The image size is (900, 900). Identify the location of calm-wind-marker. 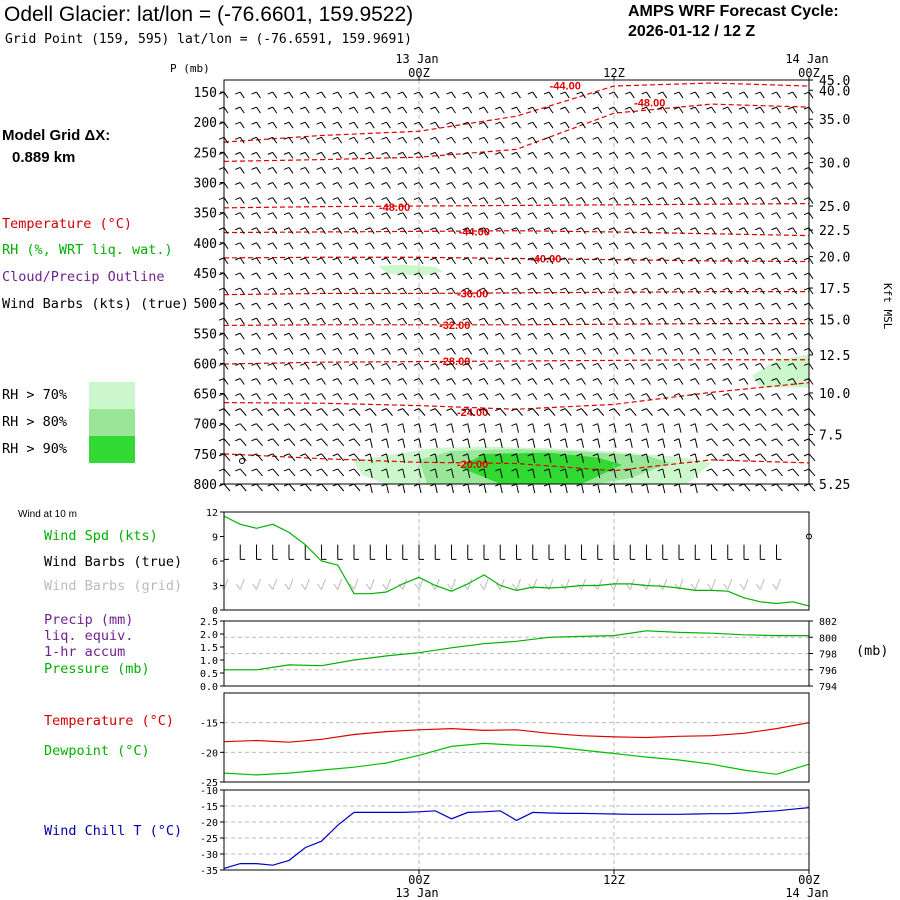
(242, 461).